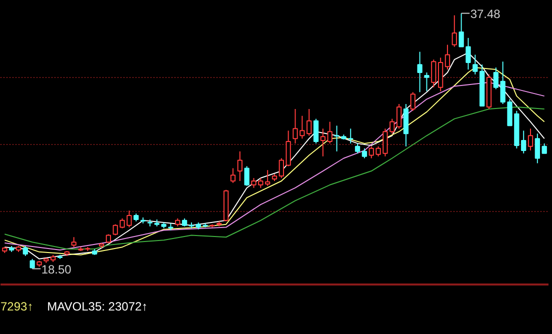  Describe the element at coordinates (56, 269) in the screenshot. I see `annotation: 18.50` at that location.